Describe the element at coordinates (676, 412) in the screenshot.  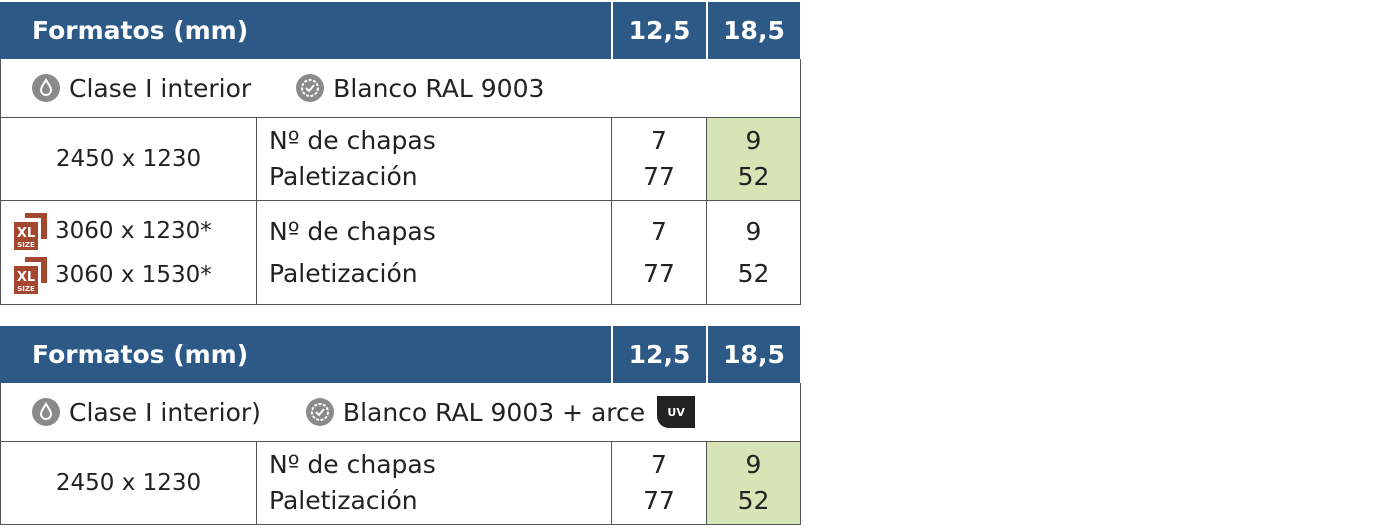
I see `uv-badge: UV` at that location.